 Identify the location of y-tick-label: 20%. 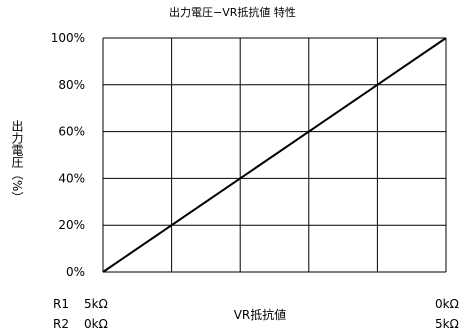
(71, 225).